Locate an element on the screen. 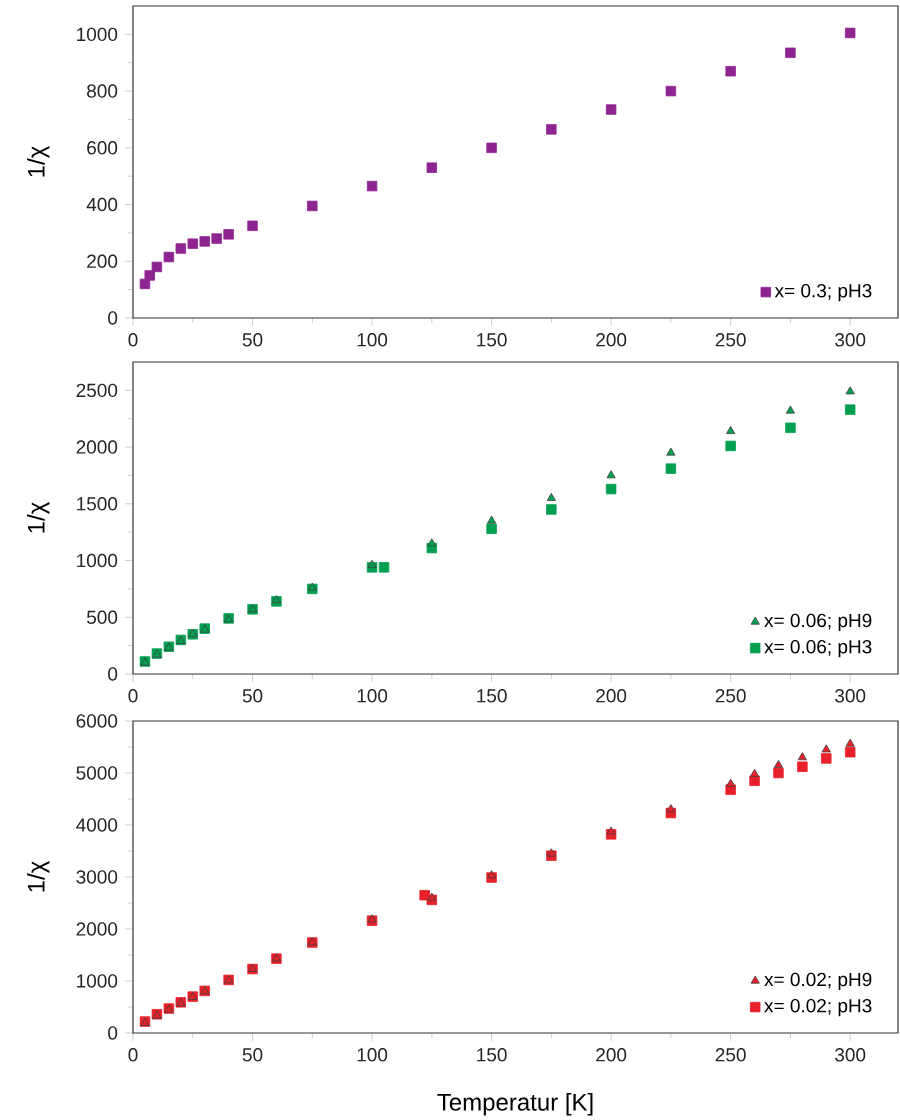 The width and height of the screenshot is (900, 1120). legend-label: x= 0.02; pH9 is located at coordinates (818, 981).